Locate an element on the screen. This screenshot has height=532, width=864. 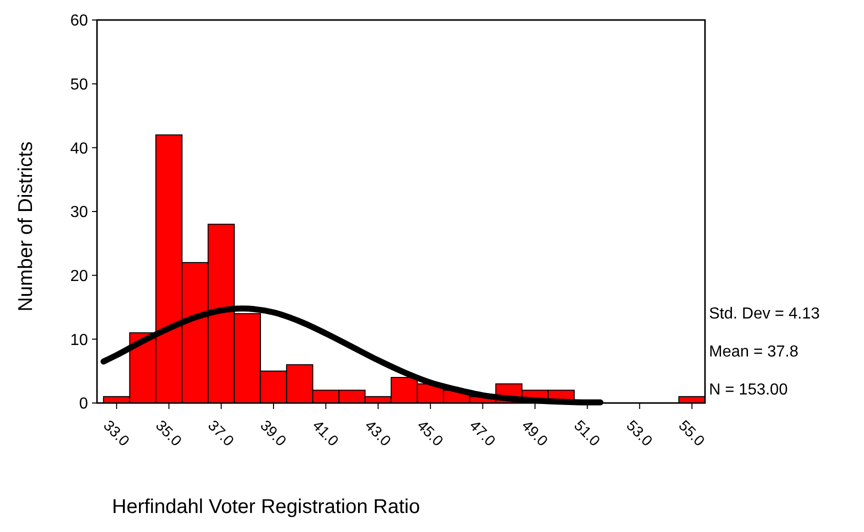
x-tick-label: 39.0 is located at coordinates (273, 433).